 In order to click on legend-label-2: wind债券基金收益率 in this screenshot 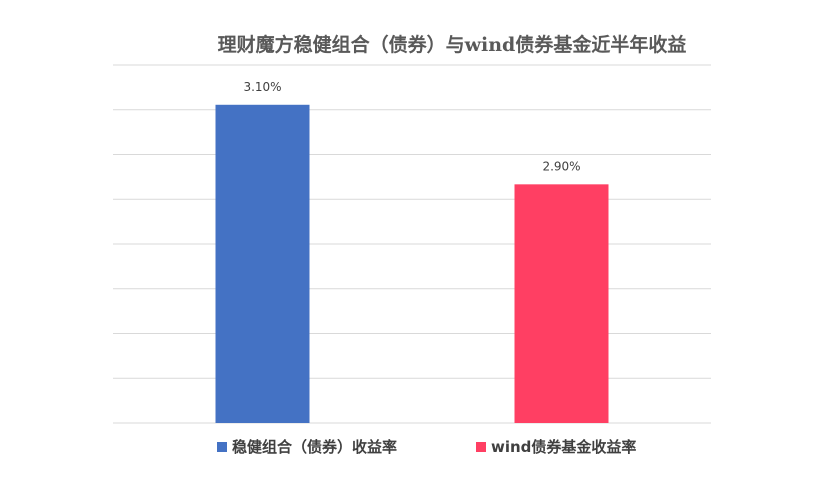, I will do `click(563, 447)`.